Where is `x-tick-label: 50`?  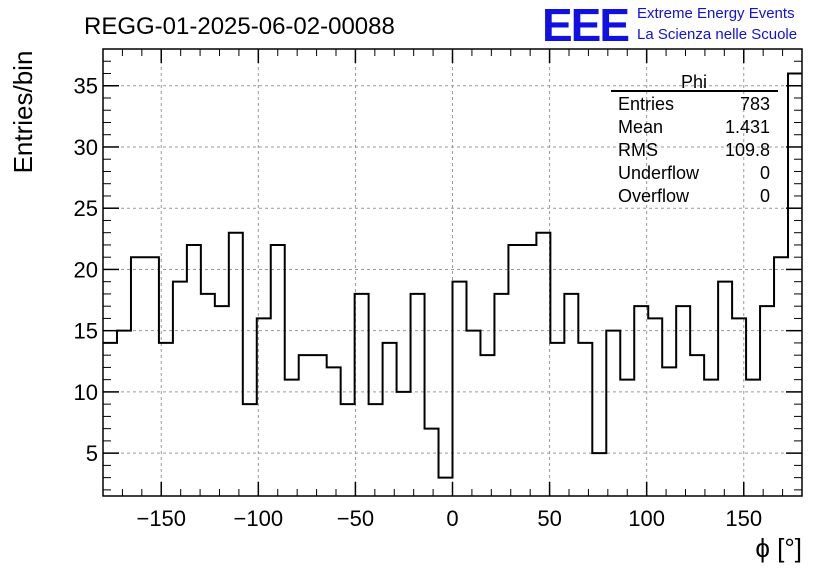
x-tick-label: 50 is located at coordinates (549, 518).